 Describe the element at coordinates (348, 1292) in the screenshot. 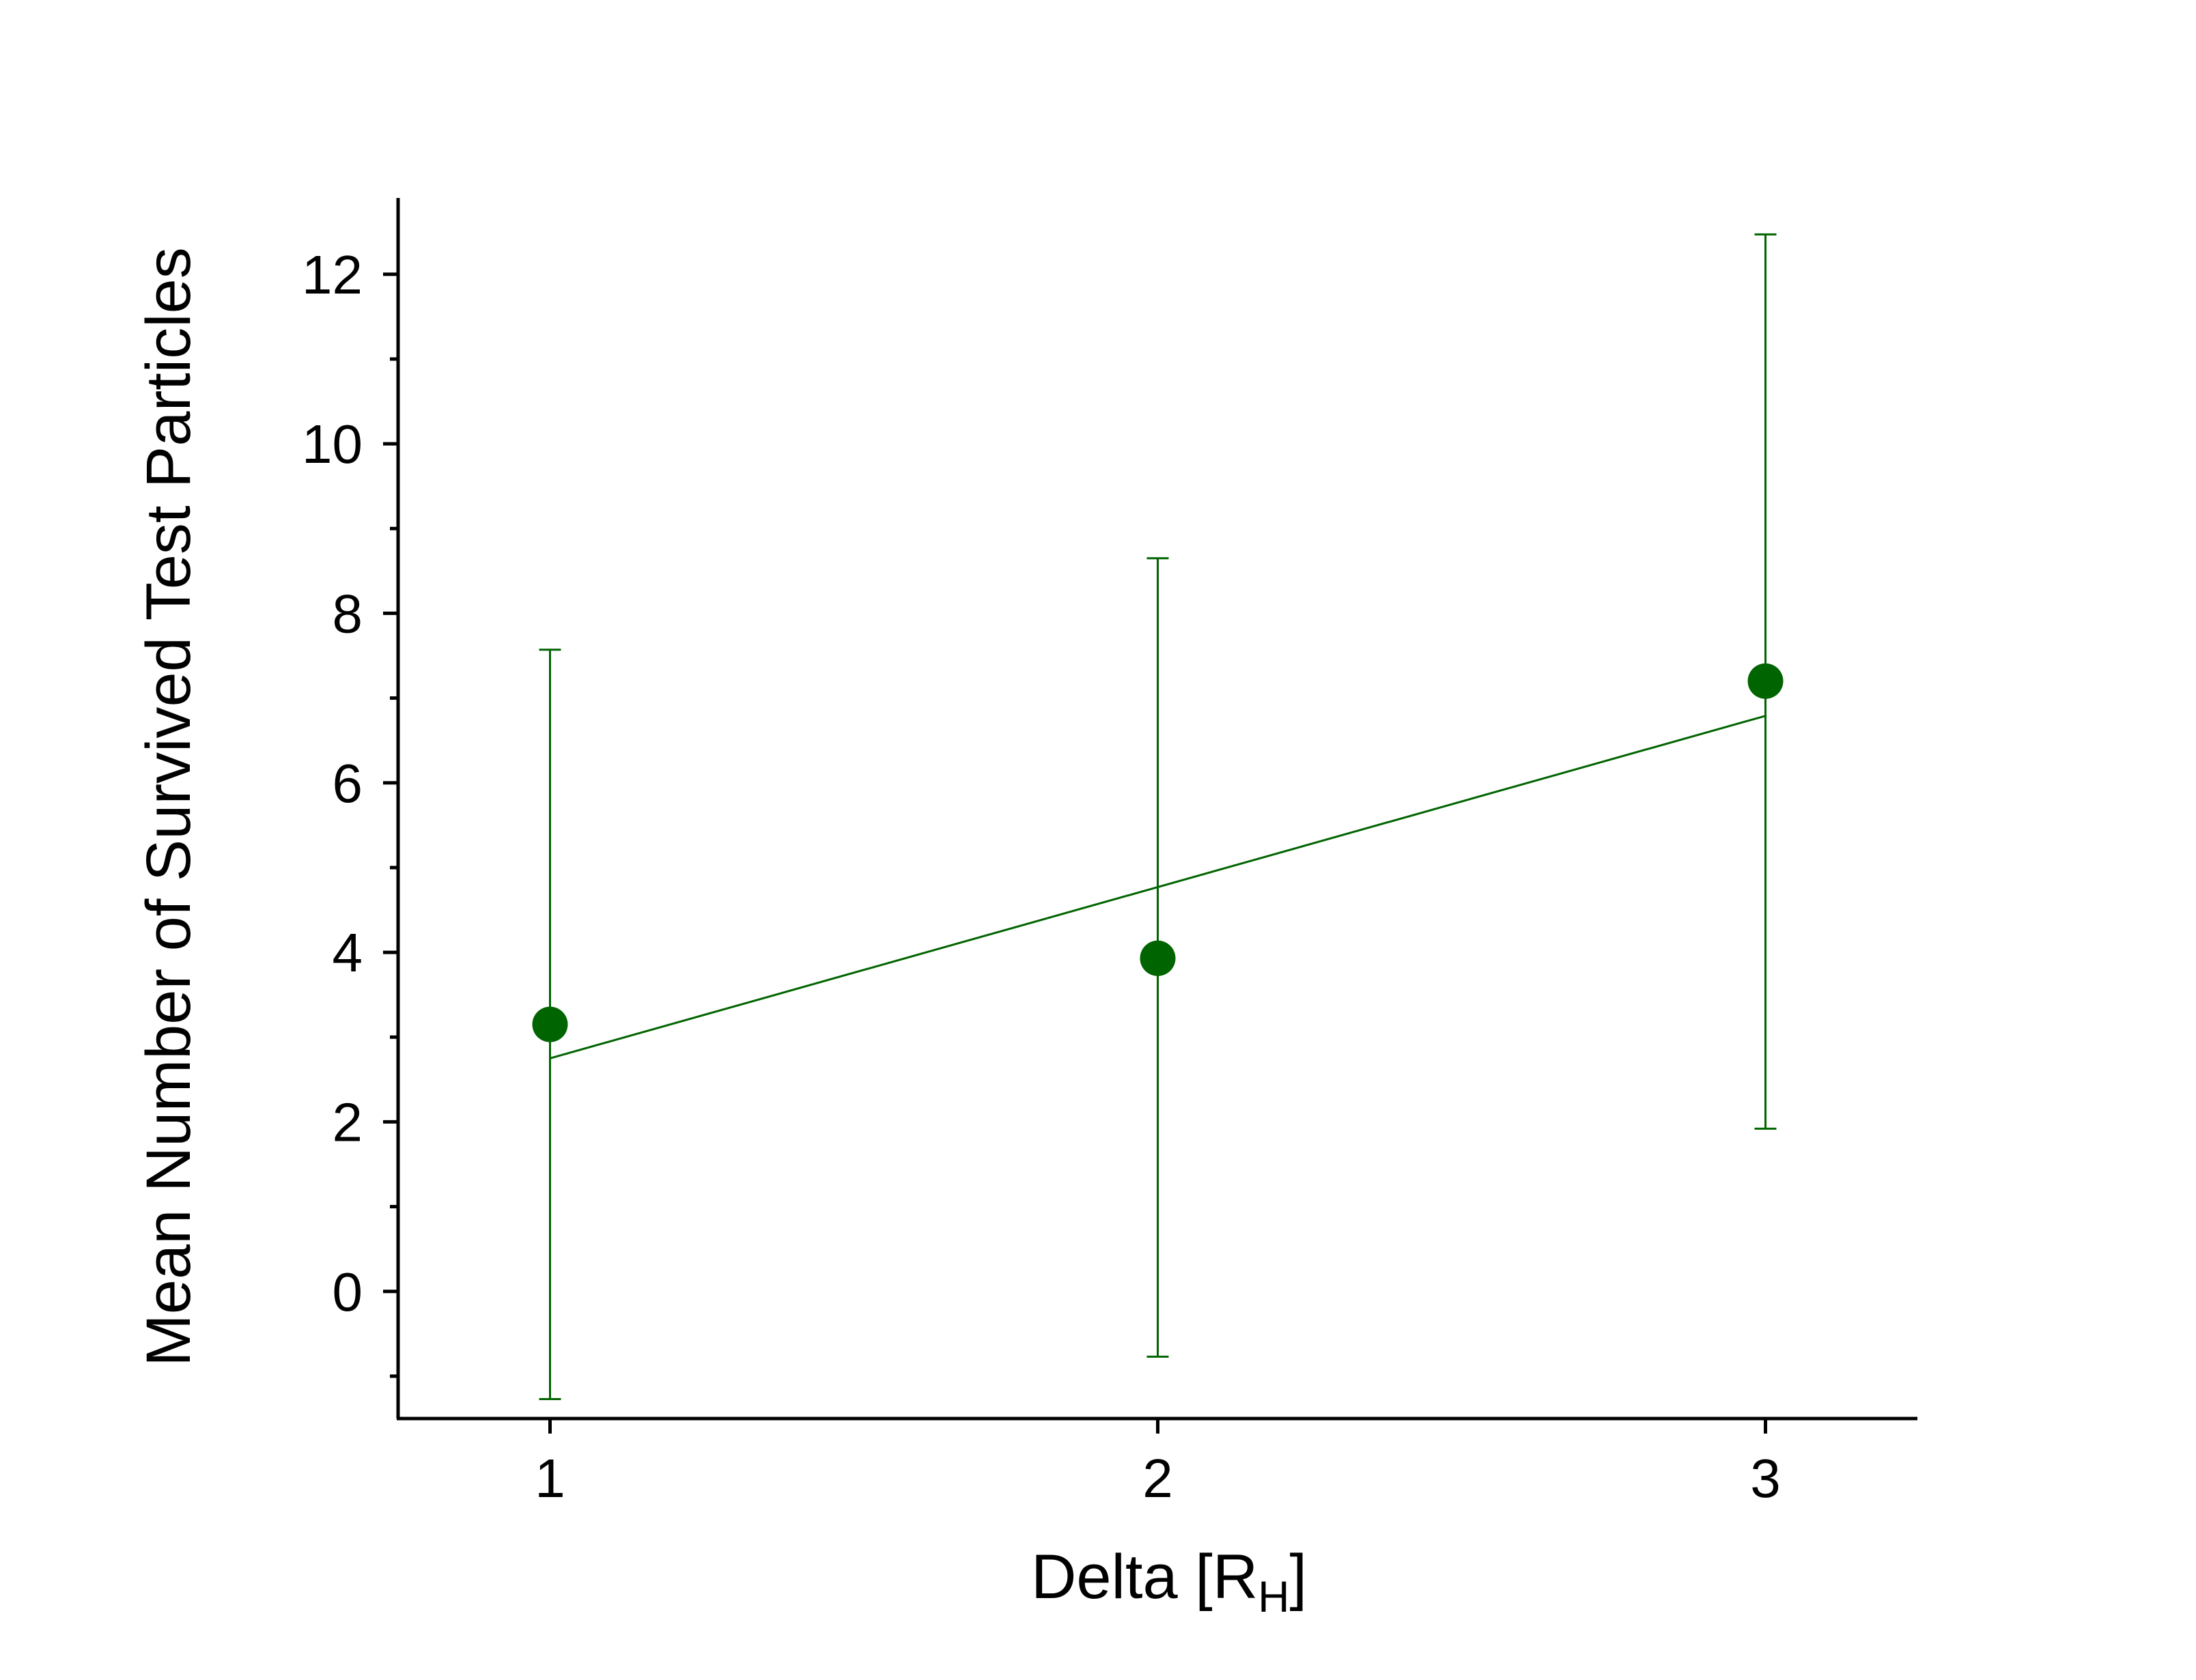

I see `y-tick-label: 0` at that location.